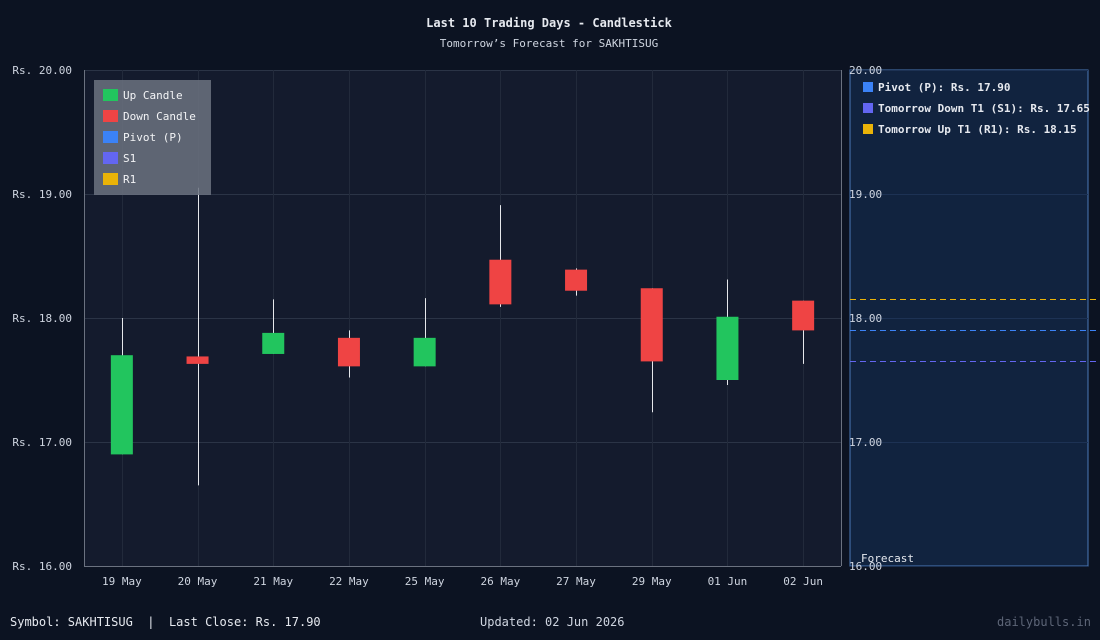 The height and width of the screenshot is (640, 1100). Describe the element at coordinates (728, 581) in the screenshot. I see `x-tick-label: 01 Jun` at that location.